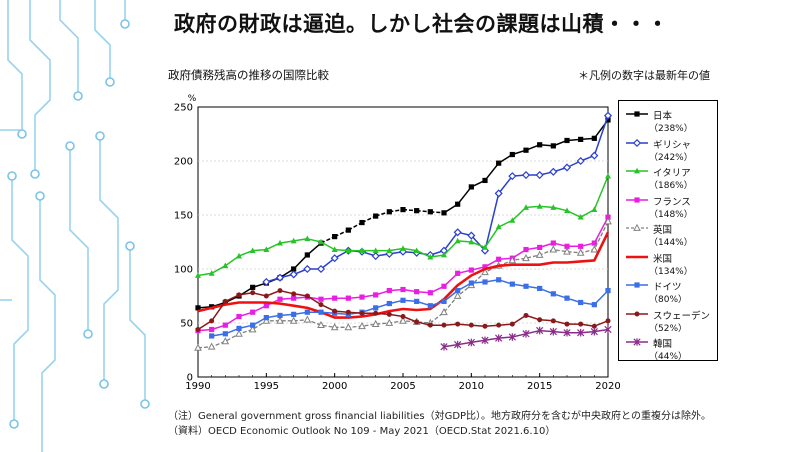 The width and height of the screenshot is (810, 452). I want to click on x-tick-label: 2010, so click(471, 386).